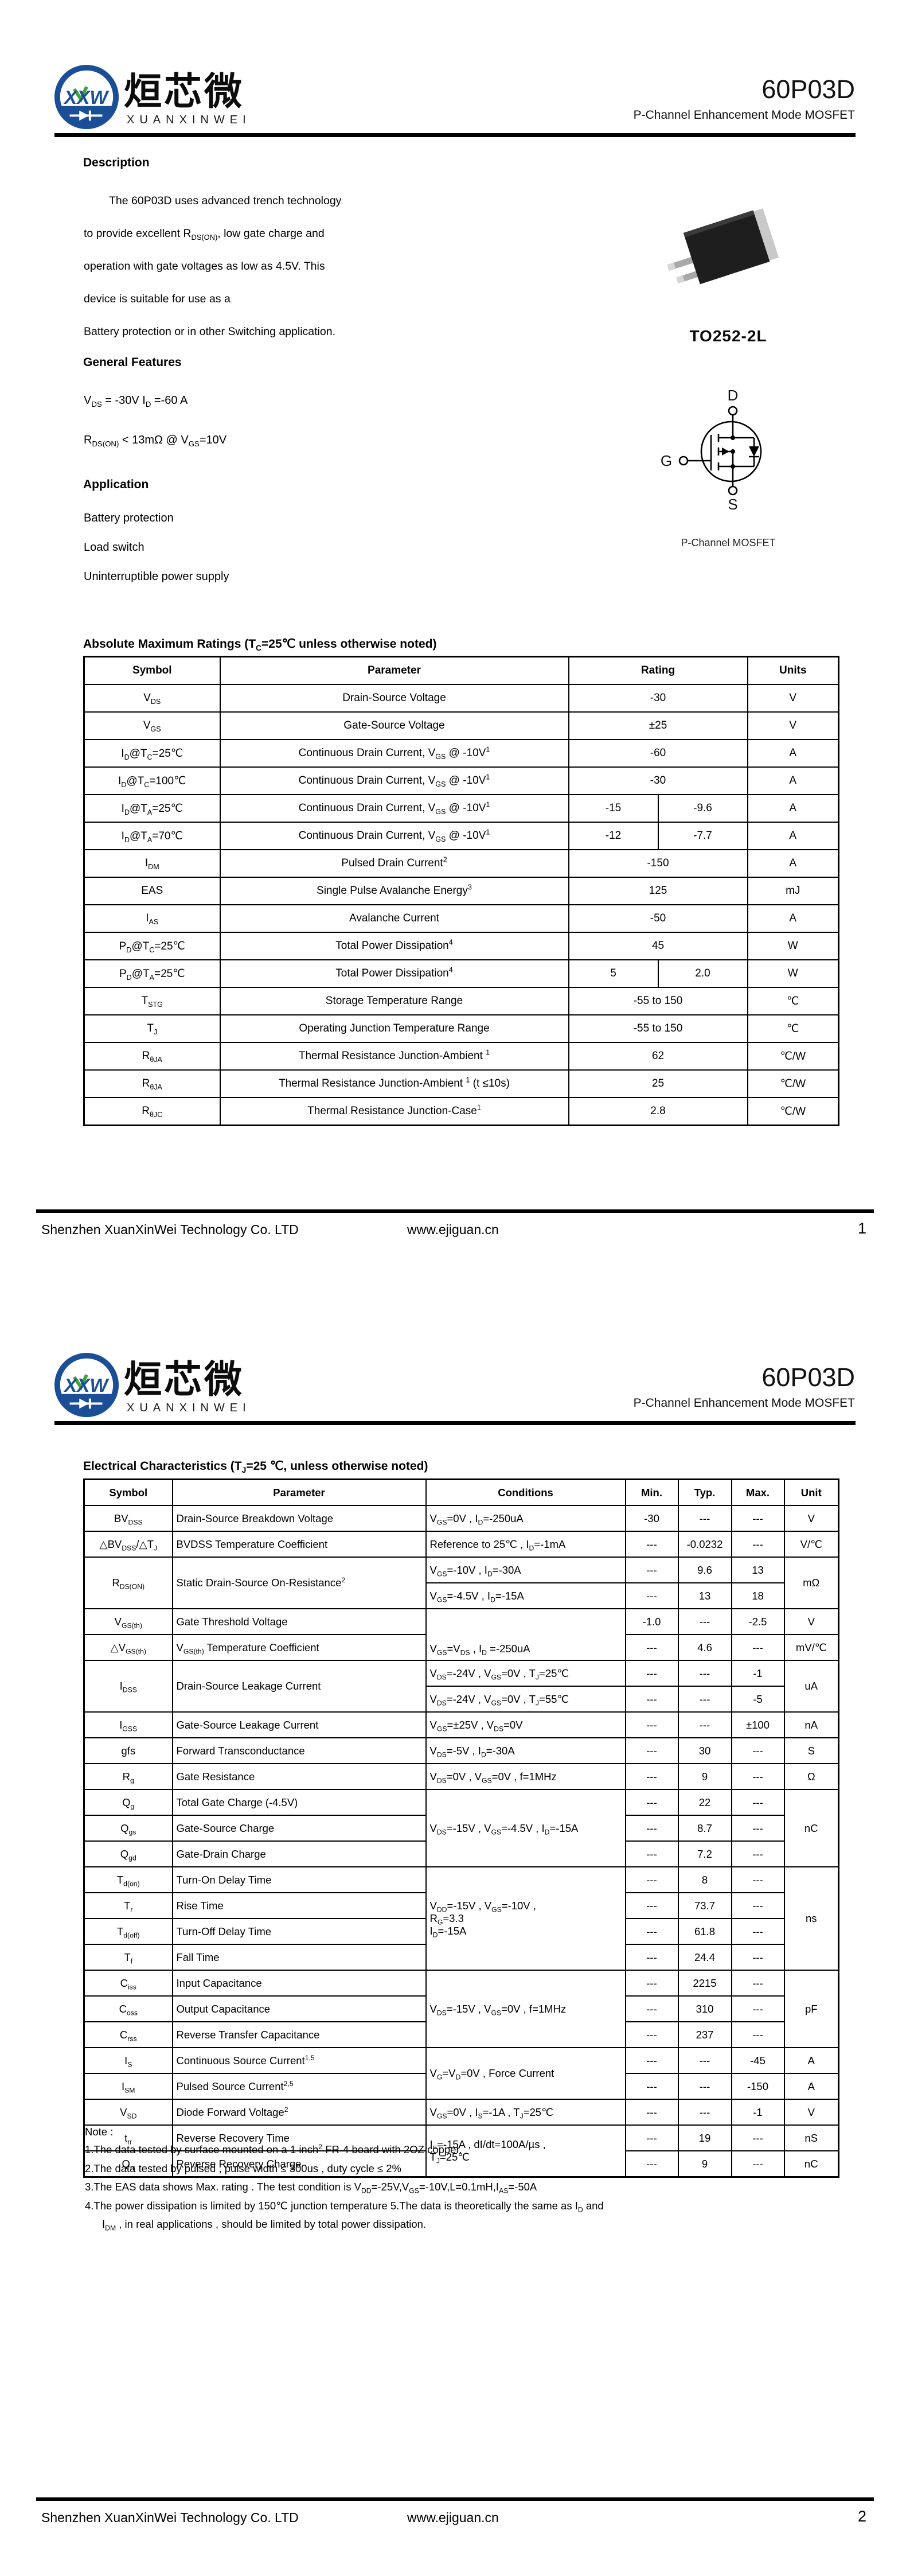  I want to click on parameter-cell: Total Power Dissipation4, so click(394, 946).